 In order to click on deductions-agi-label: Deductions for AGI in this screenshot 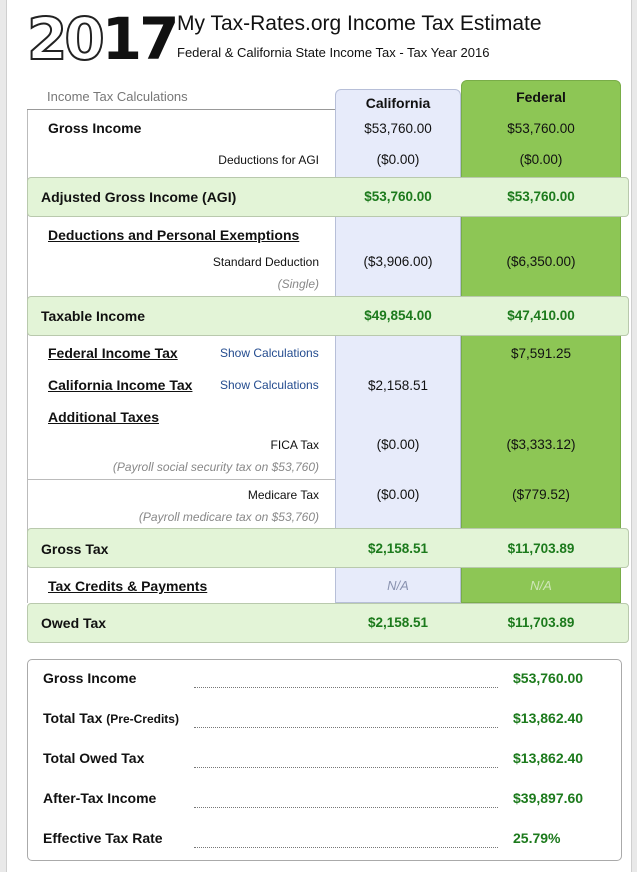, I will do `click(268, 160)`.